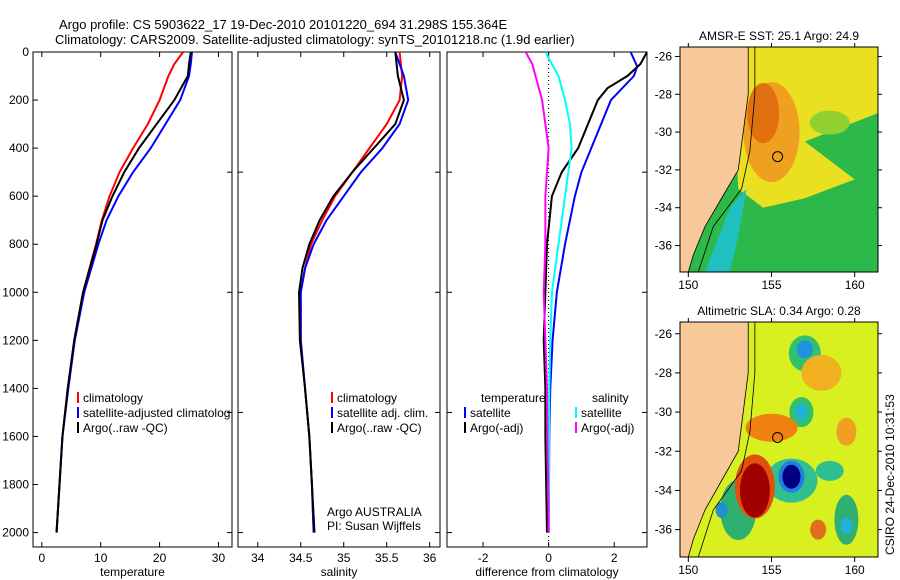 This screenshot has height=580, width=900. I want to click on x-tick-label: 34, so click(258, 558).